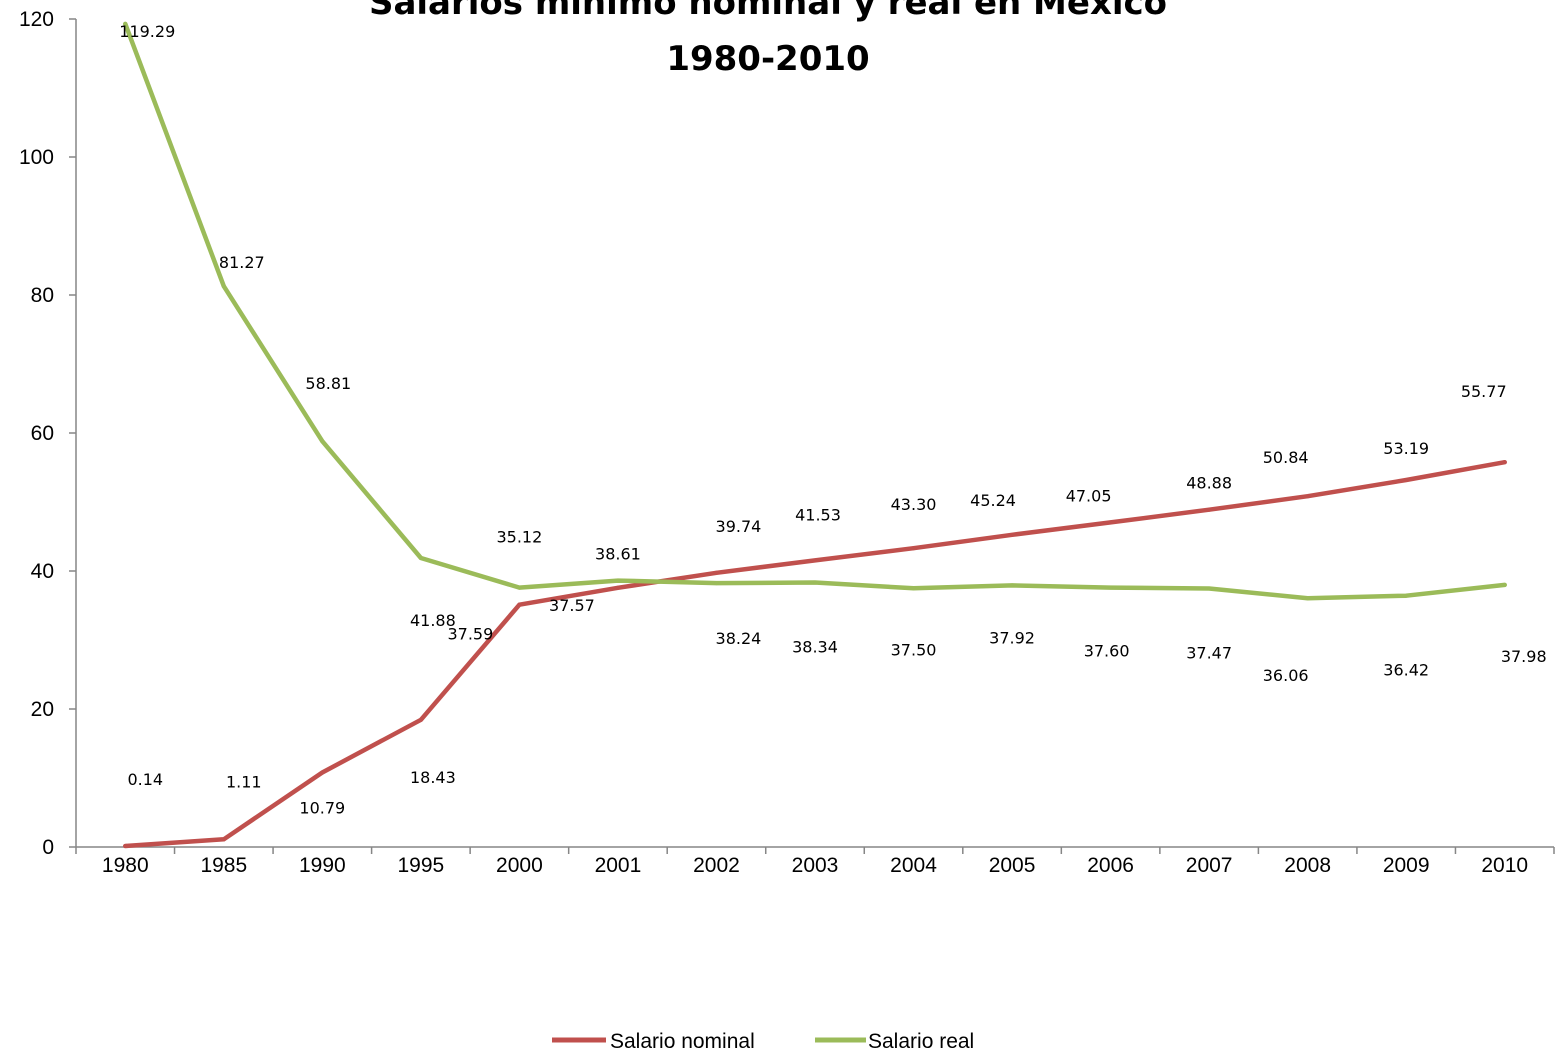 The width and height of the screenshot is (1556, 1054). Describe the element at coordinates (519, 865) in the screenshot. I see `x-tick-label: 2000` at that location.